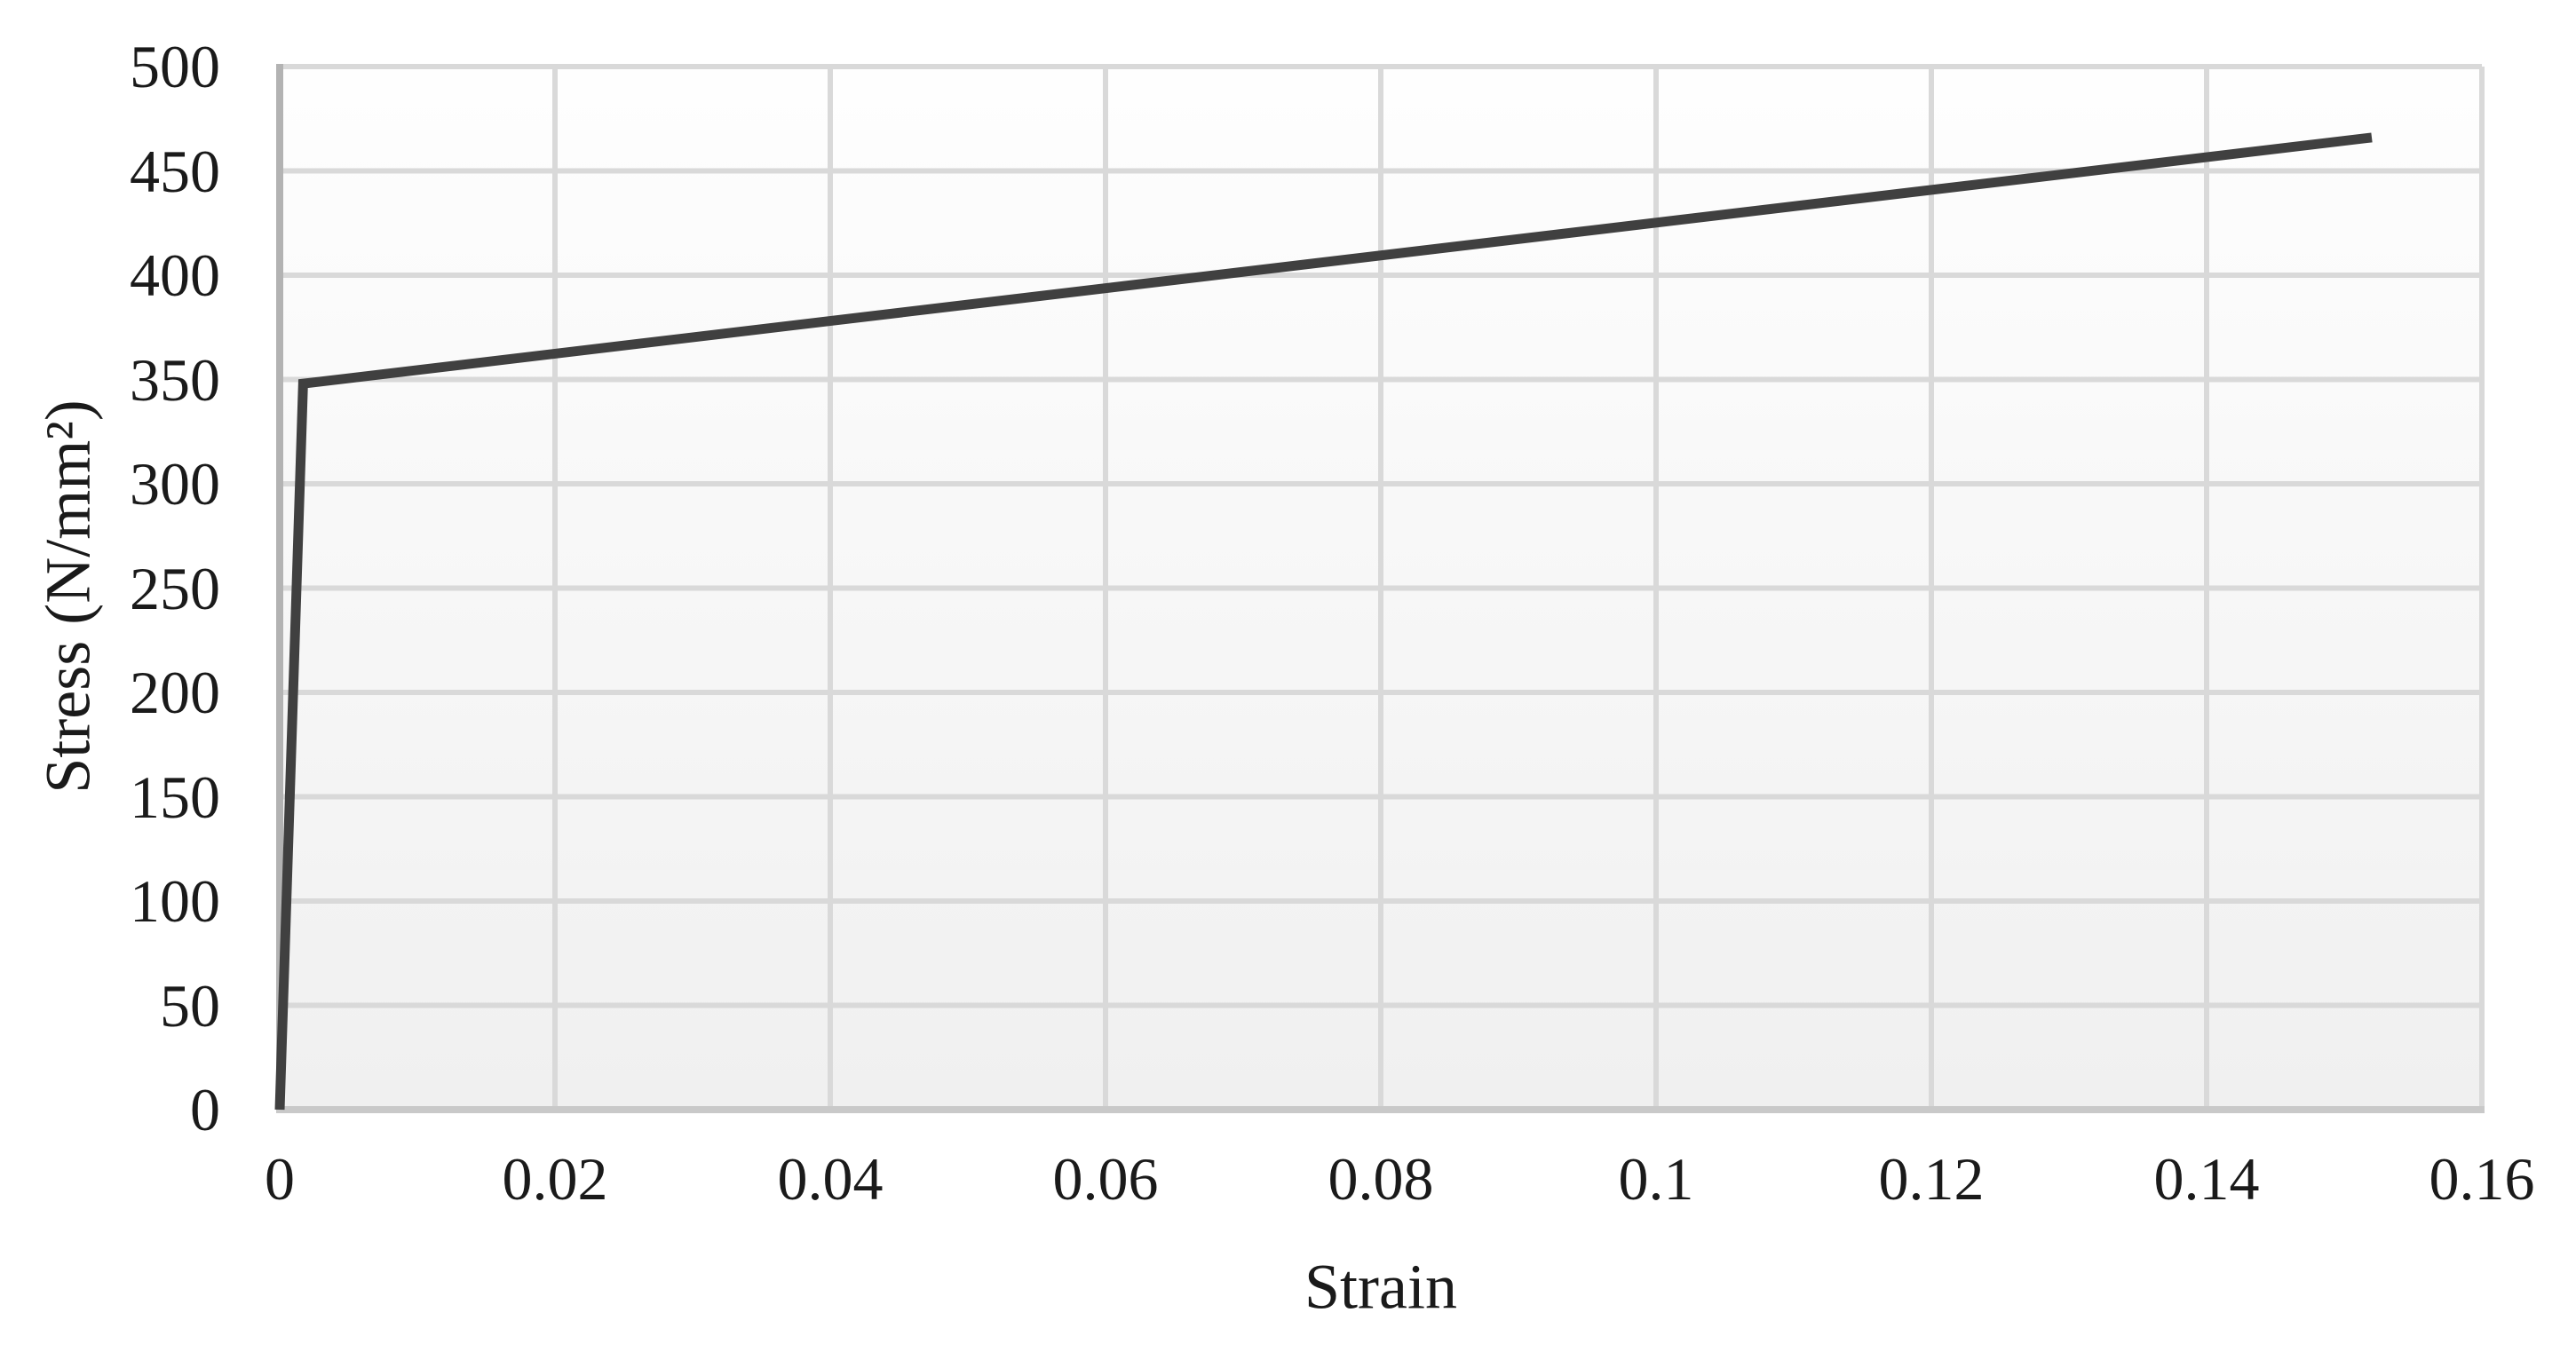 The image size is (2576, 1352). Describe the element at coordinates (175, 901) in the screenshot. I see `y-tick-label: 100` at that location.